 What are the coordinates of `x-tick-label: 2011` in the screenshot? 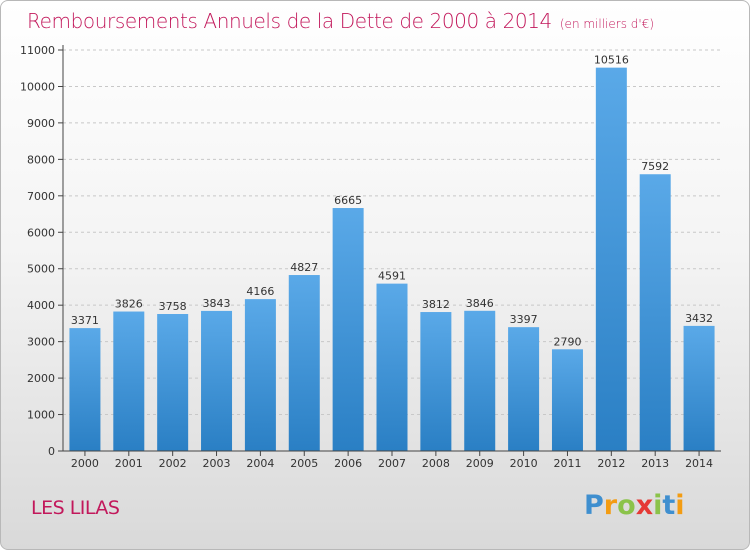 It's located at (567, 463).